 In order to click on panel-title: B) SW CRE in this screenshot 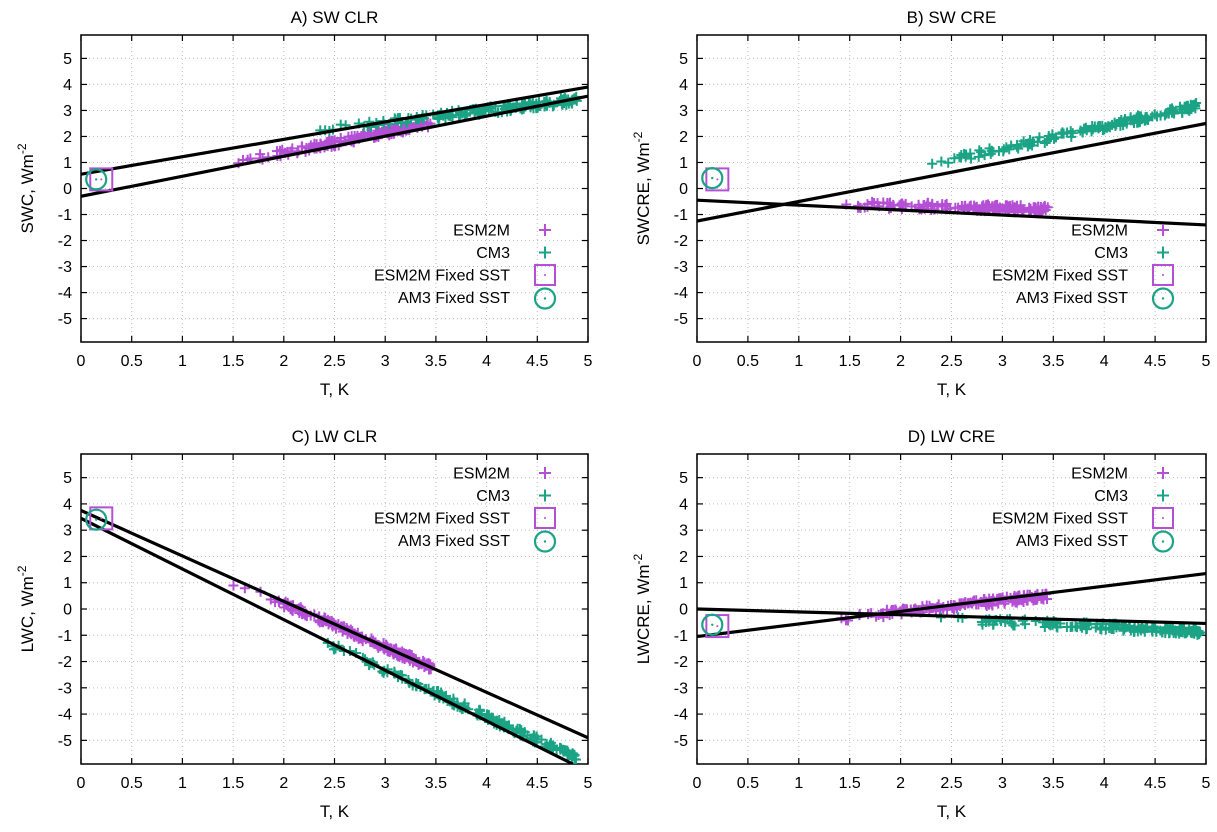, I will do `click(952, 17)`.